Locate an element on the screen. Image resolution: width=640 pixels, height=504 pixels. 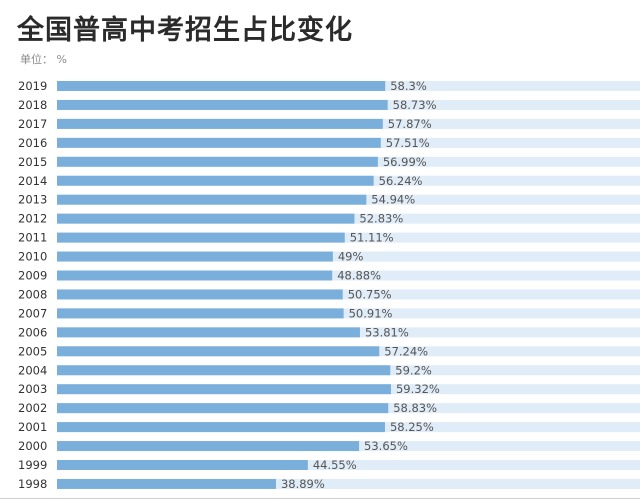
year-tick-label: 2018 is located at coordinates (32, 105).